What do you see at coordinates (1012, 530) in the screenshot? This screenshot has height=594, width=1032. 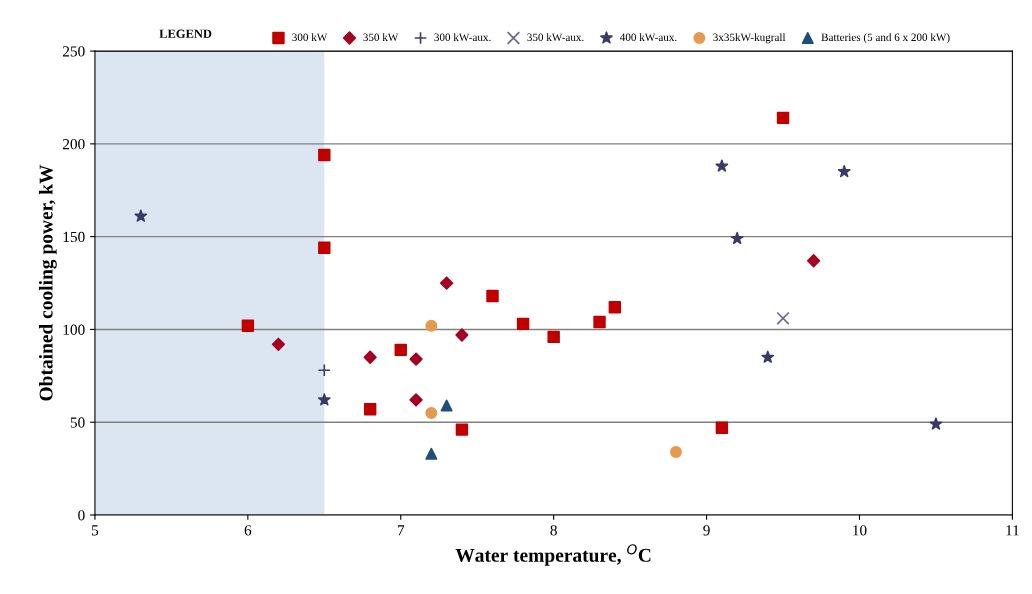 I see `x-tick-label: 11` at bounding box center [1012, 530].